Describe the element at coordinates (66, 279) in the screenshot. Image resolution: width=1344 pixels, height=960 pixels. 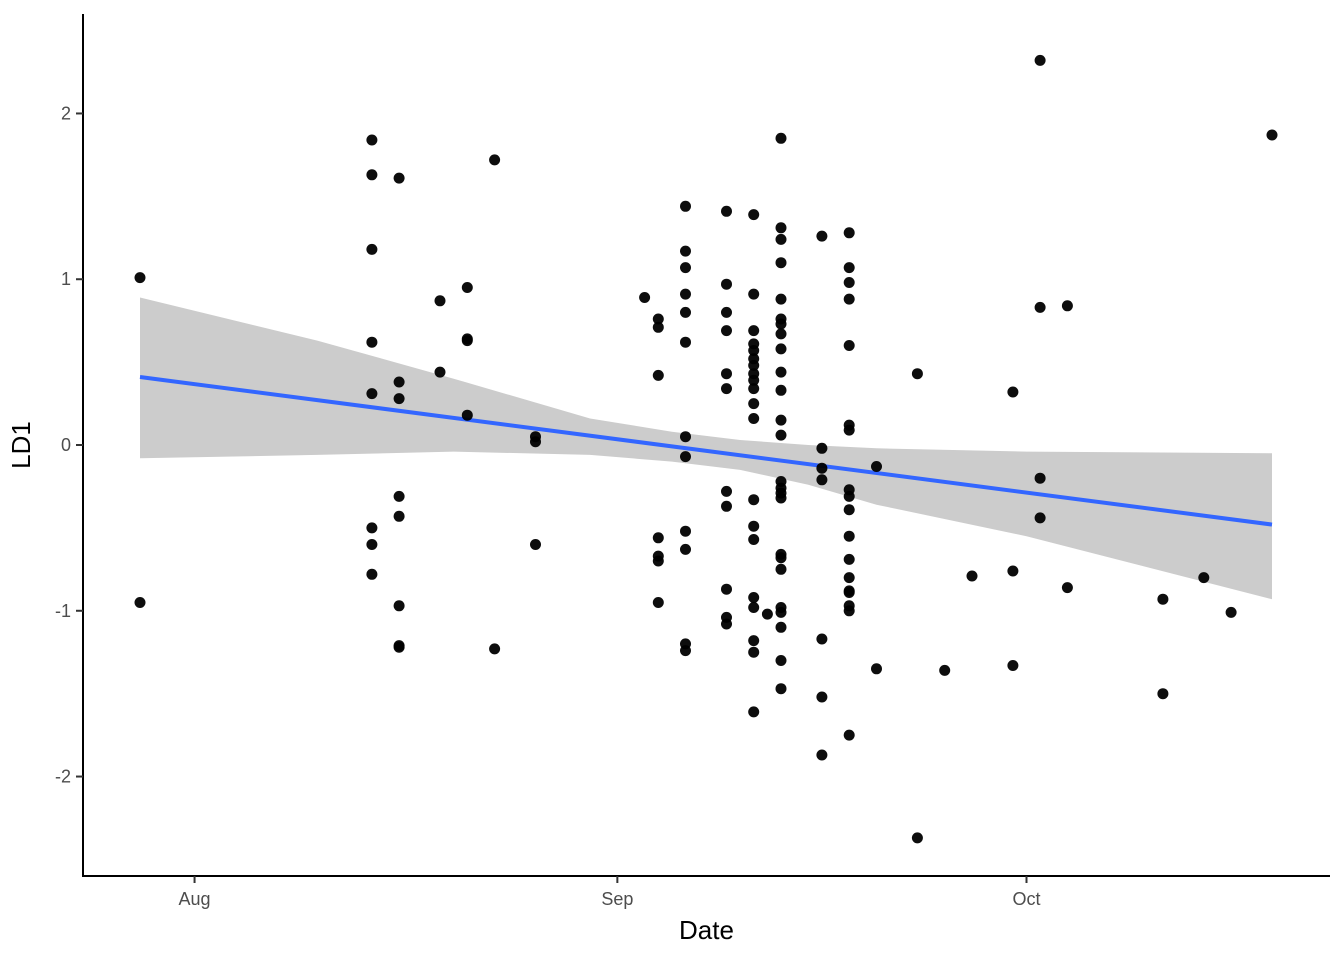
I see `y-tick-label: 1` at that location.